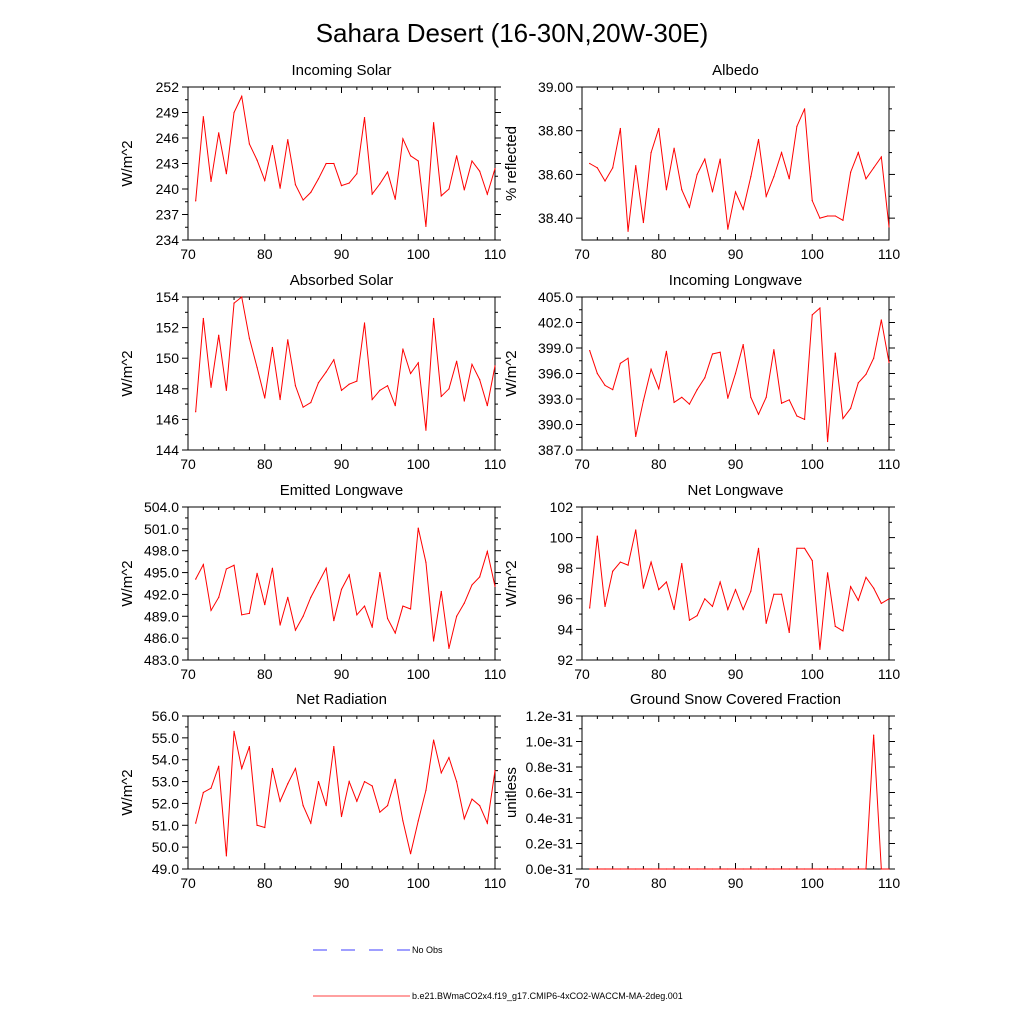  What do you see at coordinates (736, 674) in the screenshot?
I see `x-tick-label: 90` at bounding box center [736, 674].